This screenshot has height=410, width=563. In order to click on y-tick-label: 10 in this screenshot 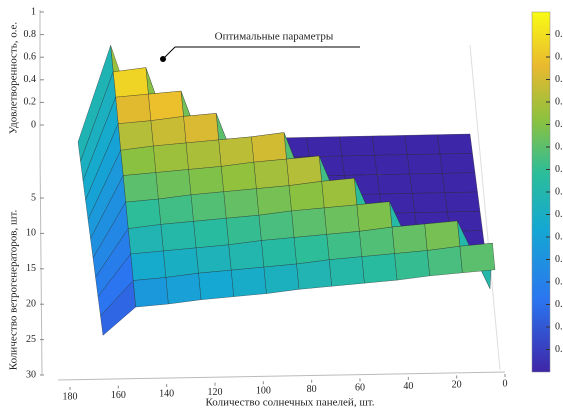, I will do `click(31, 233)`.